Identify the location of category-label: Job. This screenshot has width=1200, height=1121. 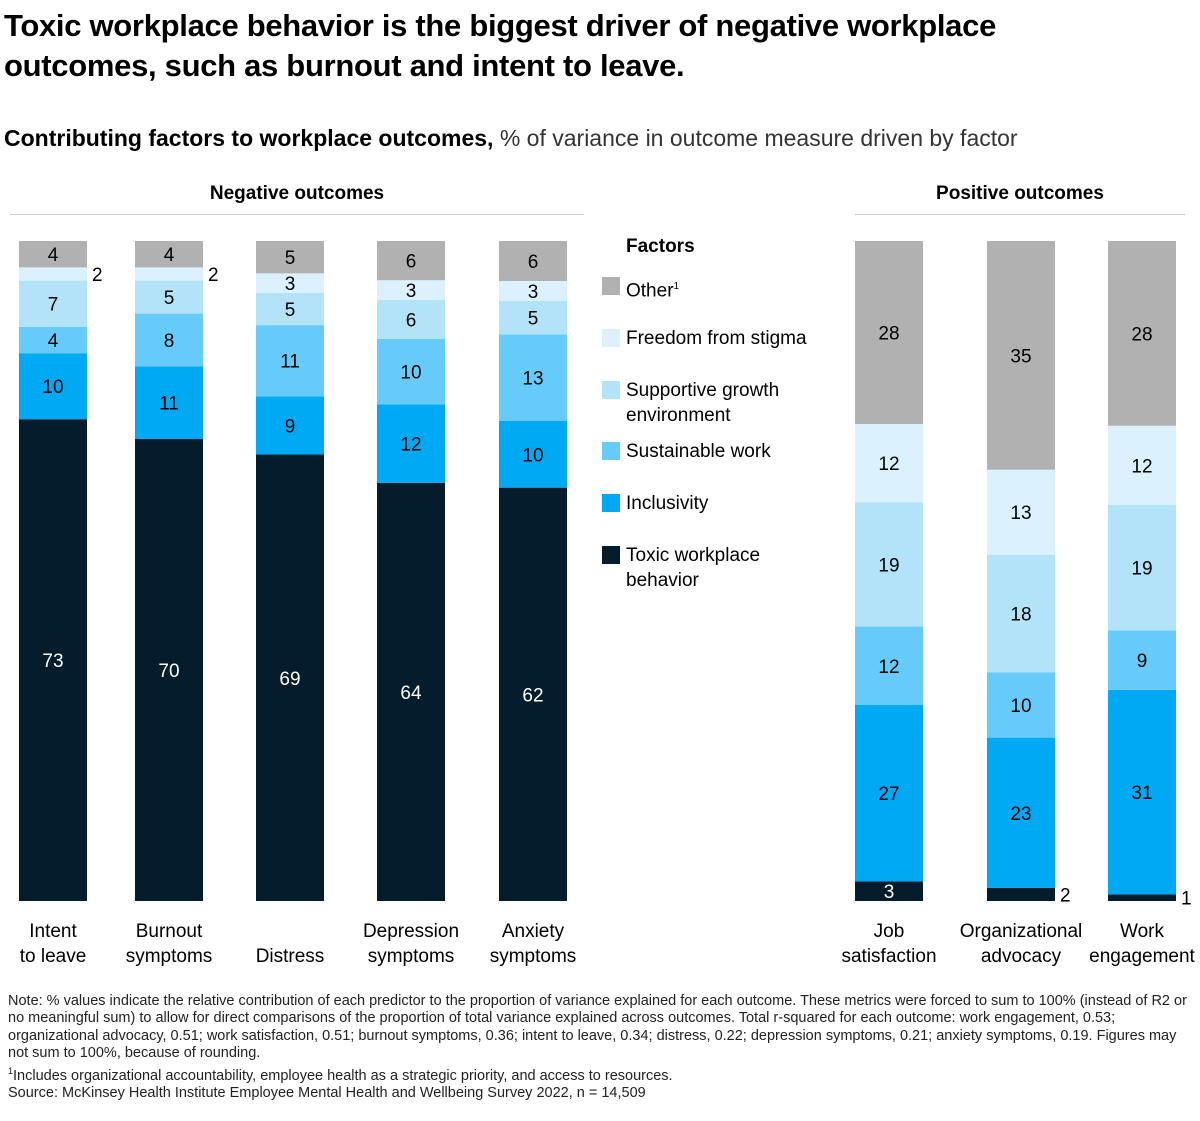
(889, 931).